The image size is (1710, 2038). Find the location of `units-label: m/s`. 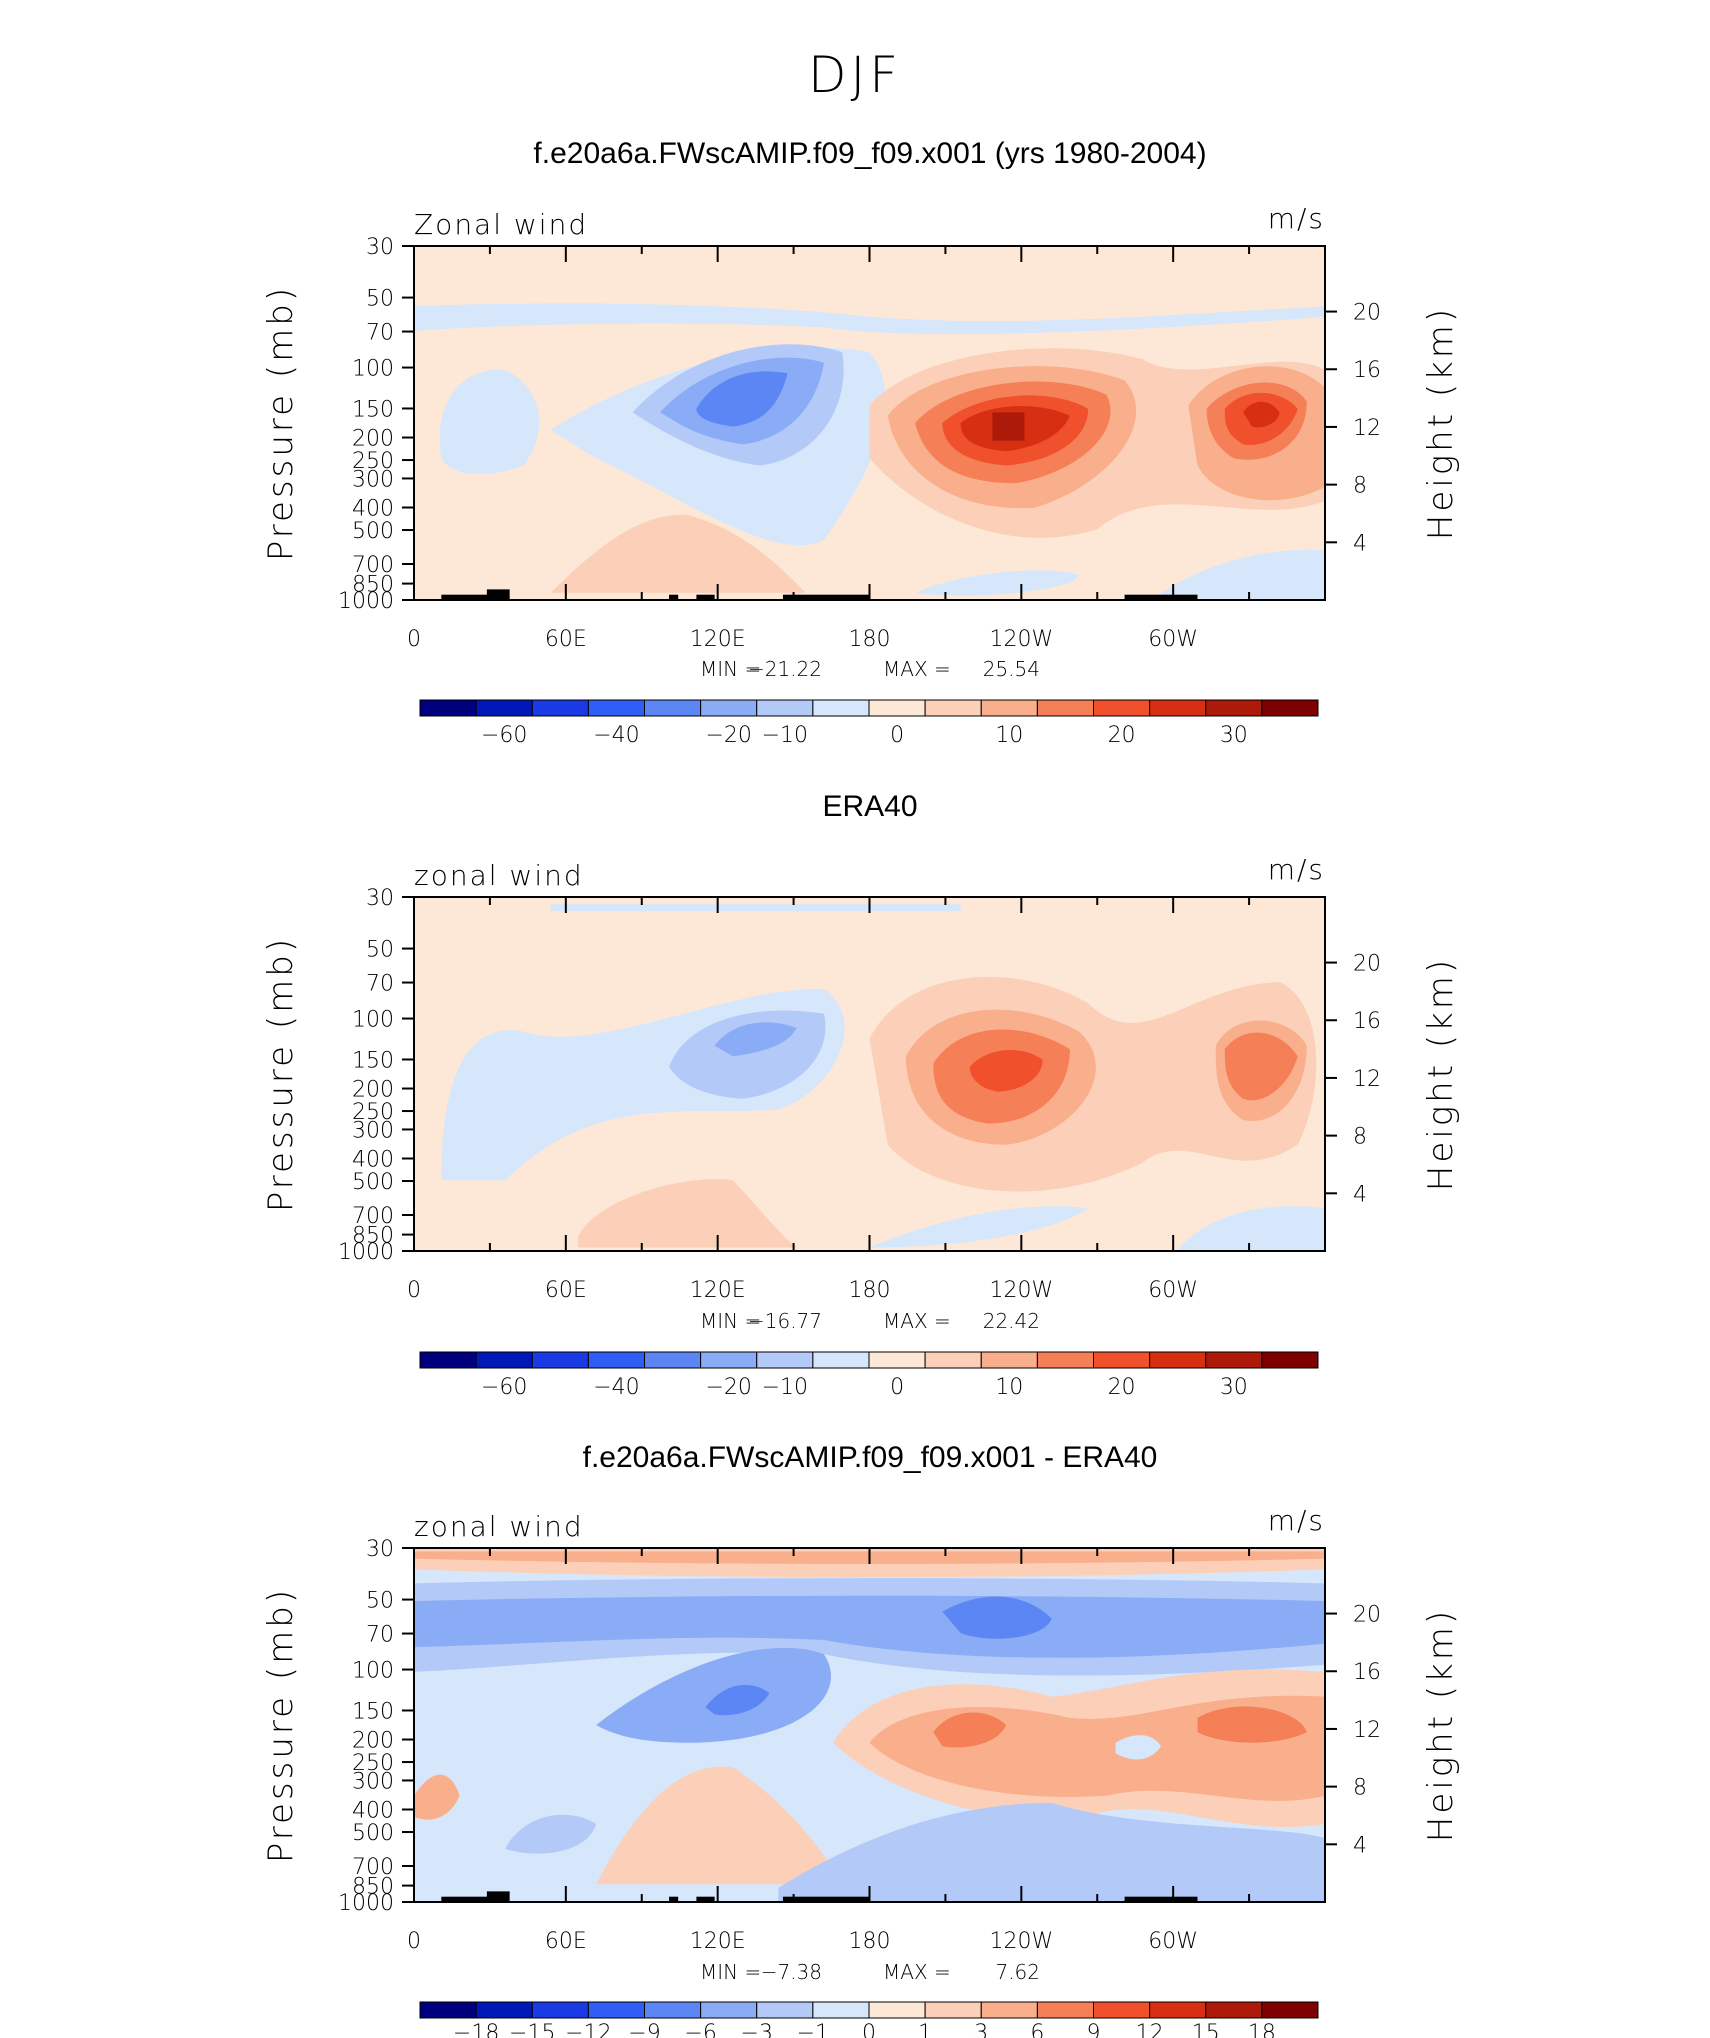

units-label: m/s is located at coordinates (1296, 1520).